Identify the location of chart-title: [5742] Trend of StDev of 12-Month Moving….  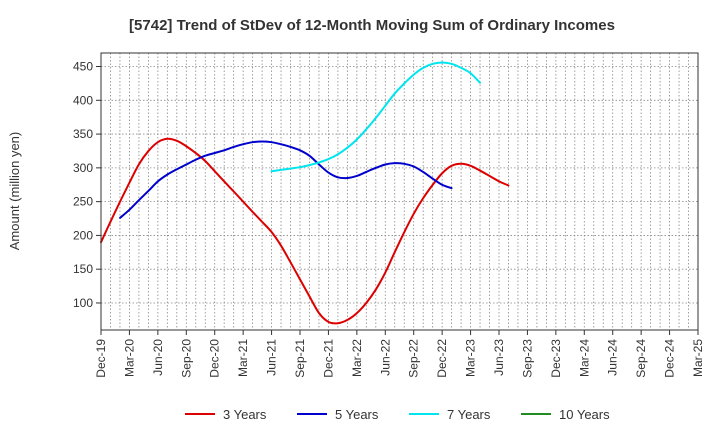
(372, 25).